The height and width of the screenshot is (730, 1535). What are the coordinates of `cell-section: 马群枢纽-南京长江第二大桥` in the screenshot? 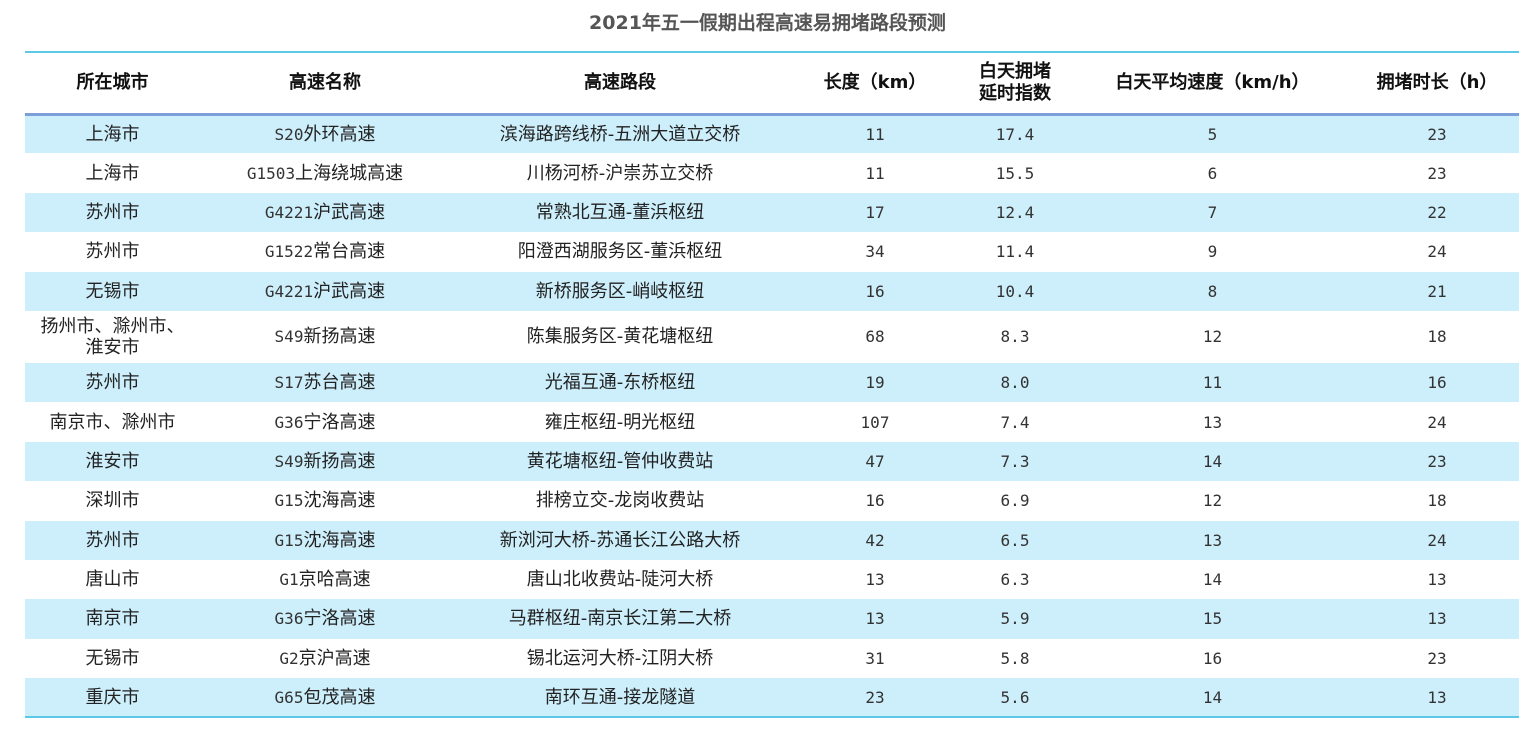 It's located at (620, 619).